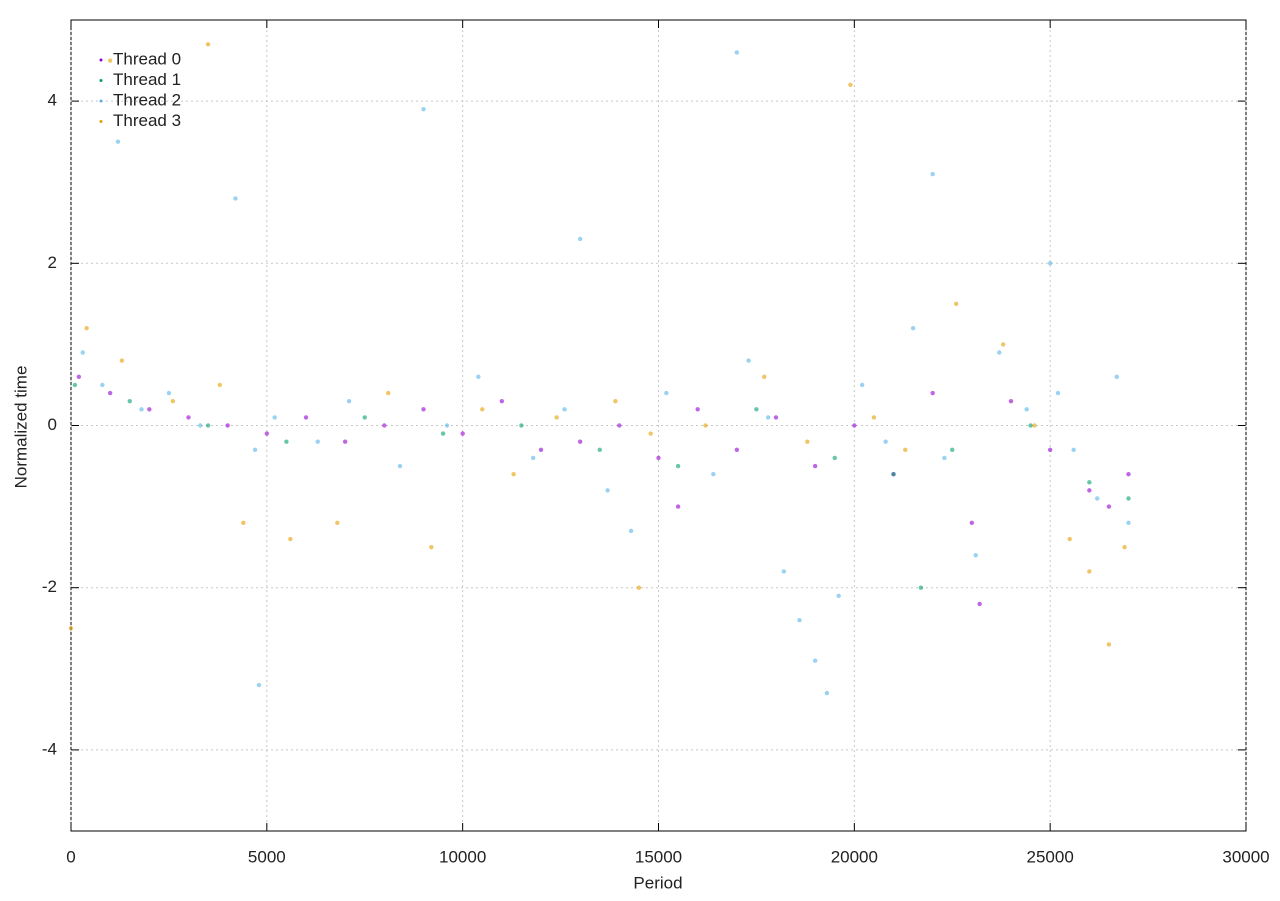  Describe the element at coordinates (657, 882) in the screenshot. I see `x-axis-title: Period` at that location.